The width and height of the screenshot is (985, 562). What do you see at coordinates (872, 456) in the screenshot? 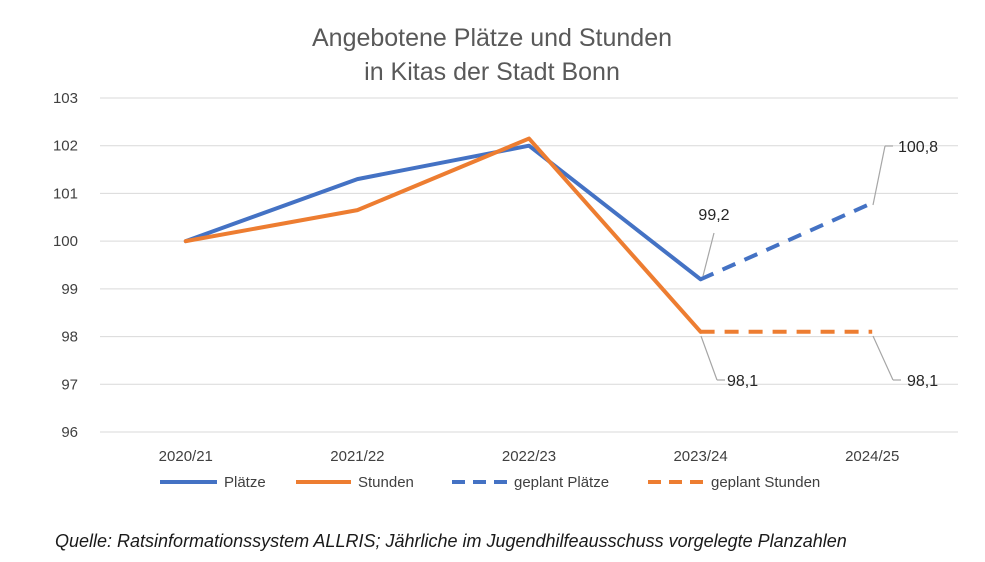
I see `x-tick-label: 2024/25` at bounding box center [872, 456].